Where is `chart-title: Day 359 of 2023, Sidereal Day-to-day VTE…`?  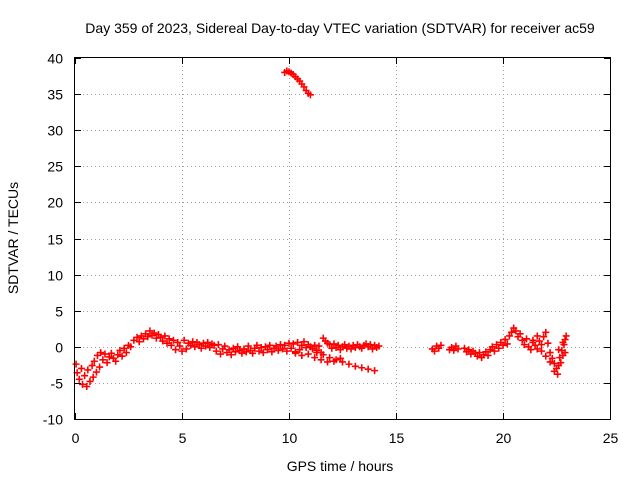
chart-title: Day 359 of 2023, Sidereal Day-to-day VTE… is located at coordinates (340, 28).